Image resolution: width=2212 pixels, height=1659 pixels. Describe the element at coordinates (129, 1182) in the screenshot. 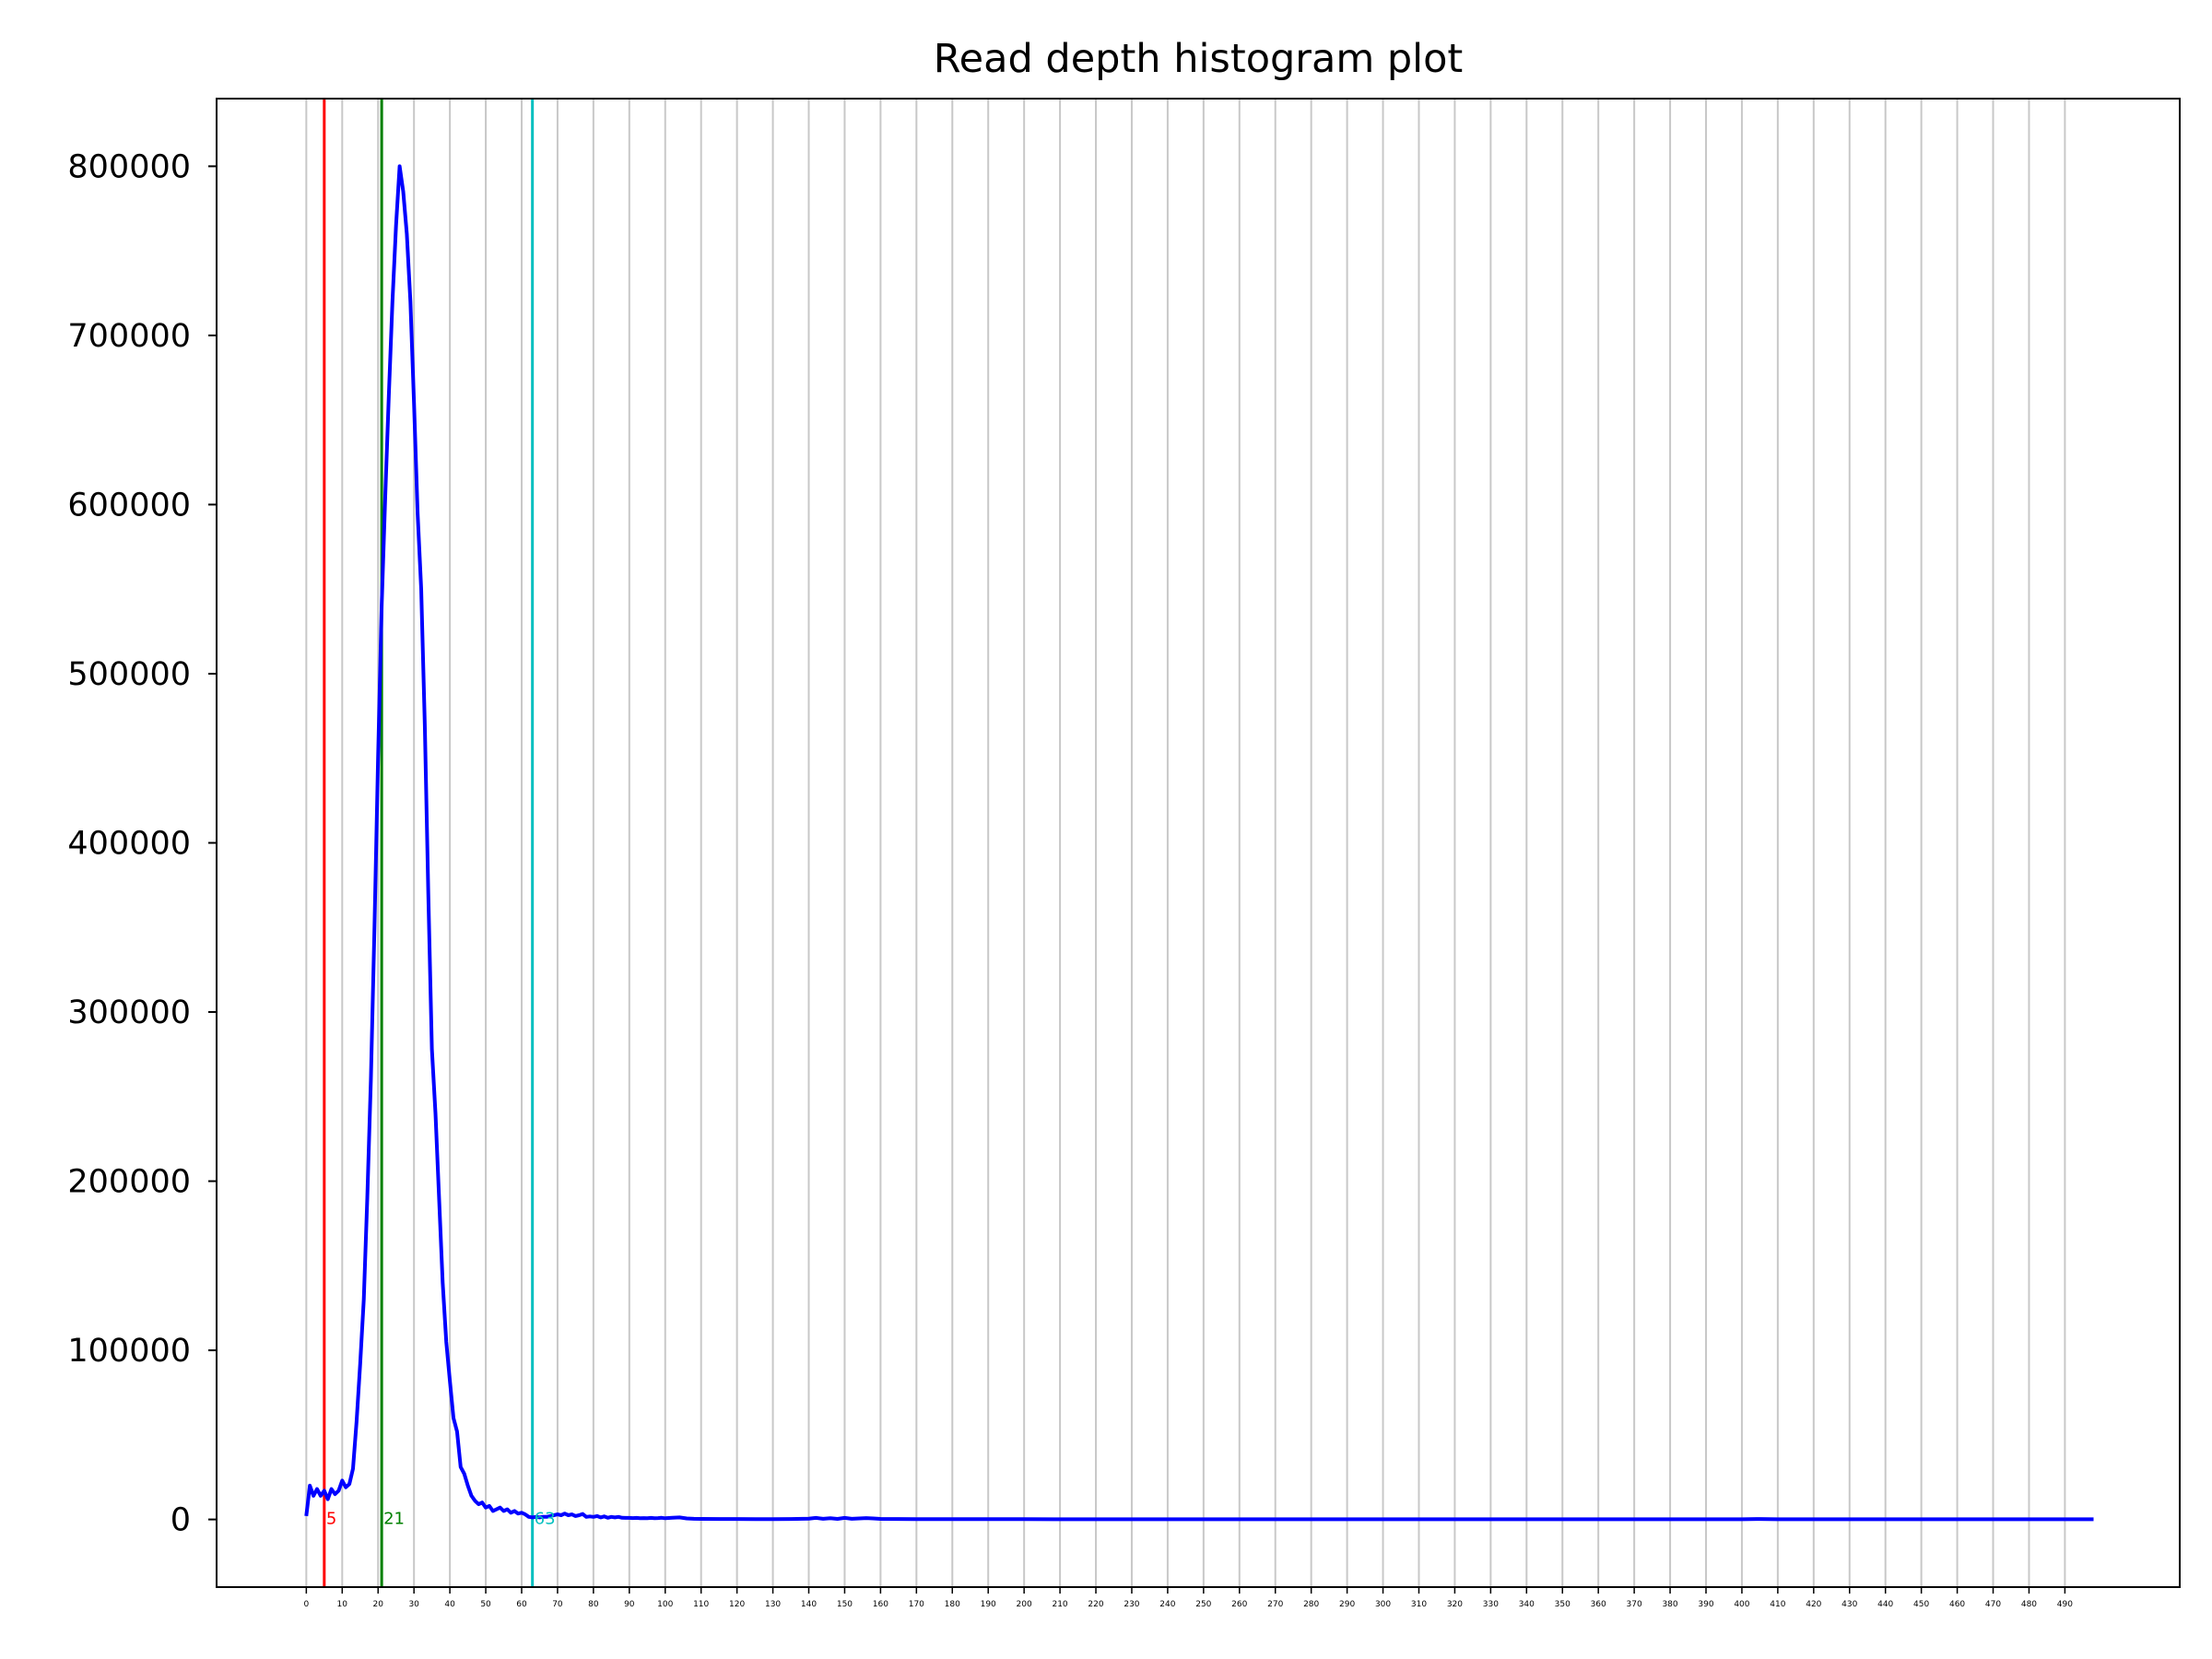

I see `y-tick-label: 200000` at that location.